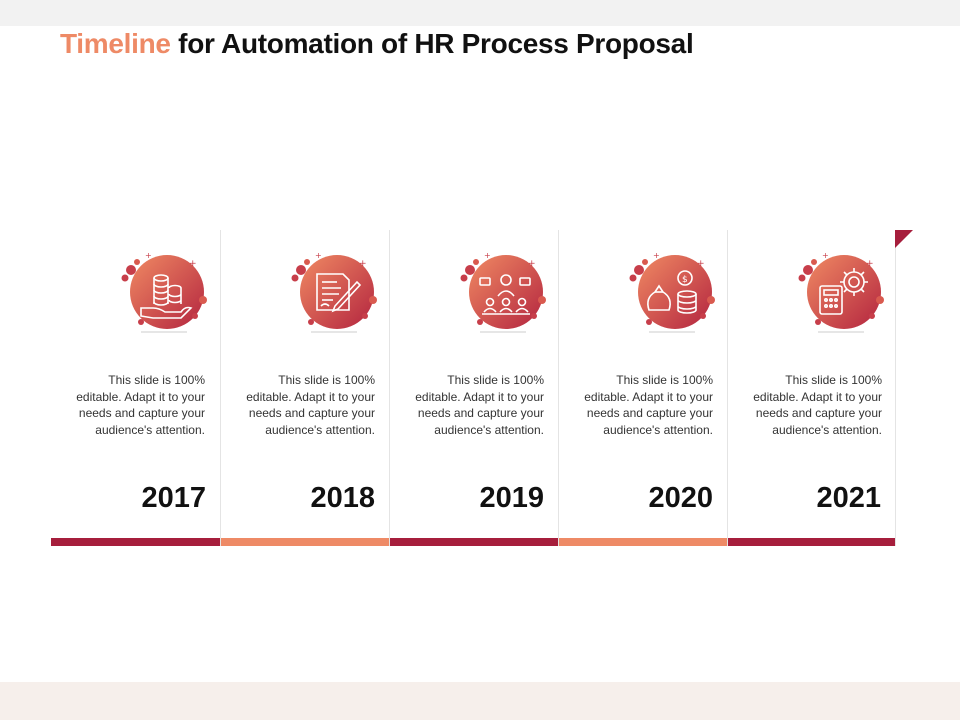 The height and width of the screenshot is (720, 960). Describe the element at coordinates (841, 292) in the screenshot. I see `calculator-gear-icon: + +` at that location.